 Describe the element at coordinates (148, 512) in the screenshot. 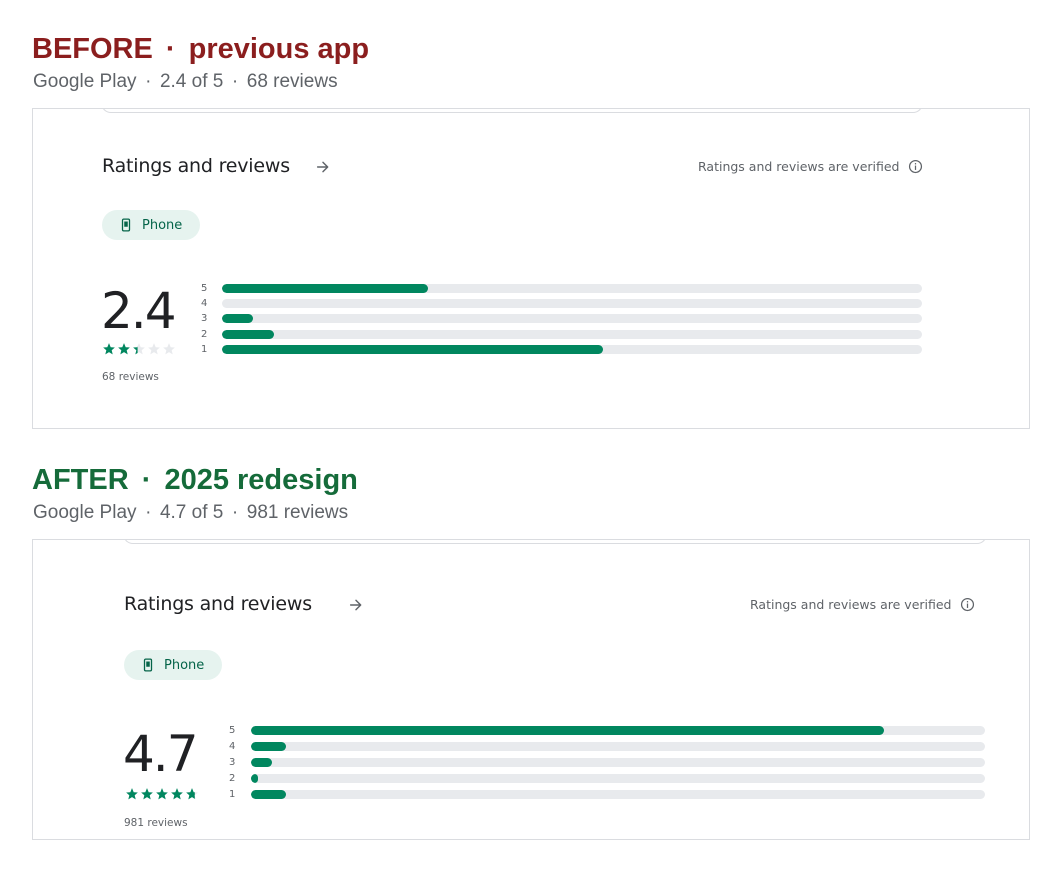

I see `after-meta-sep-1: ·` at that location.